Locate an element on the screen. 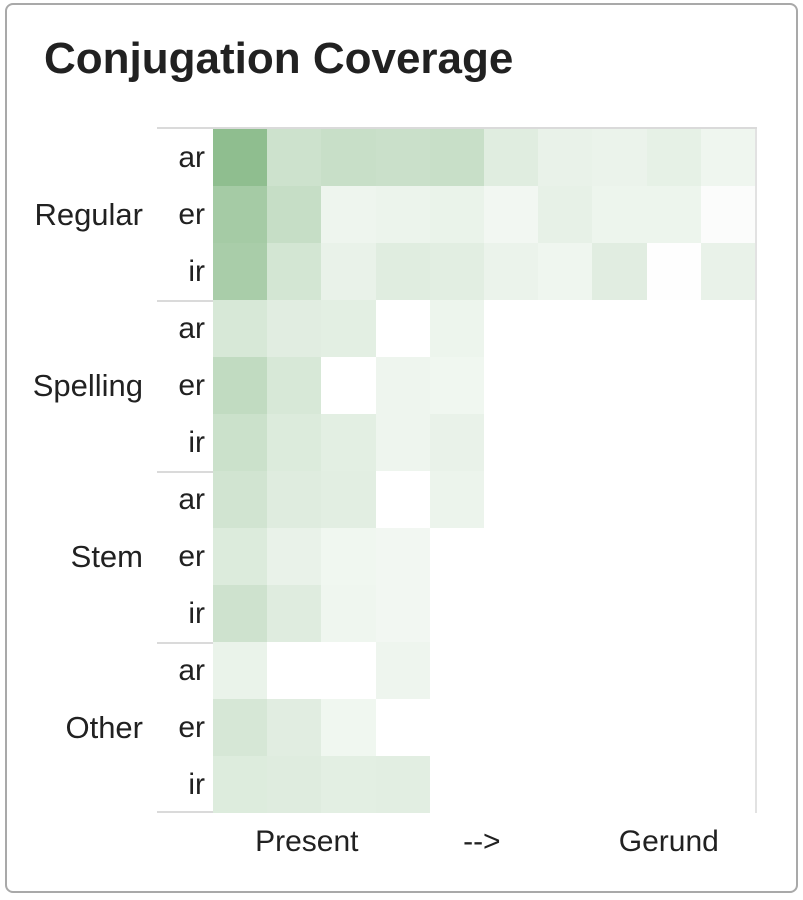 The image size is (803, 900). group-label-regular: Regular is located at coordinates (88, 214).